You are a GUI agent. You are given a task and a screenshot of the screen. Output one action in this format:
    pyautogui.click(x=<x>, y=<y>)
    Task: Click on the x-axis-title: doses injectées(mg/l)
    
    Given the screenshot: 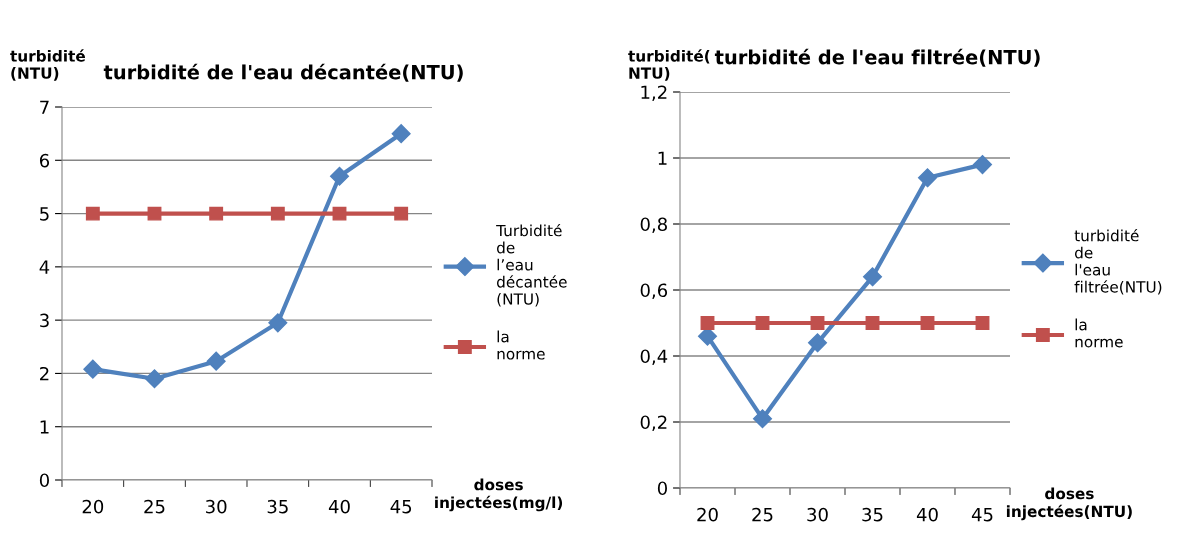 What is the action you would take?
    pyautogui.click(x=499, y=495)
    